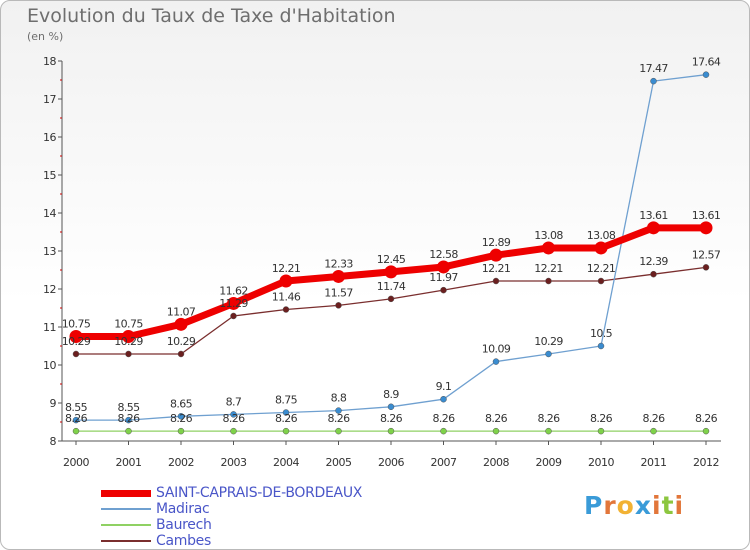 The height and width of the screenshot is (550, 750). What do you see at coordinates (259, 493) in the screenshot?
I see `legend-label-saint-caprais: SAINT-CAPRAIS-DE-BORDEAUX` at bounding box center [259, 493].